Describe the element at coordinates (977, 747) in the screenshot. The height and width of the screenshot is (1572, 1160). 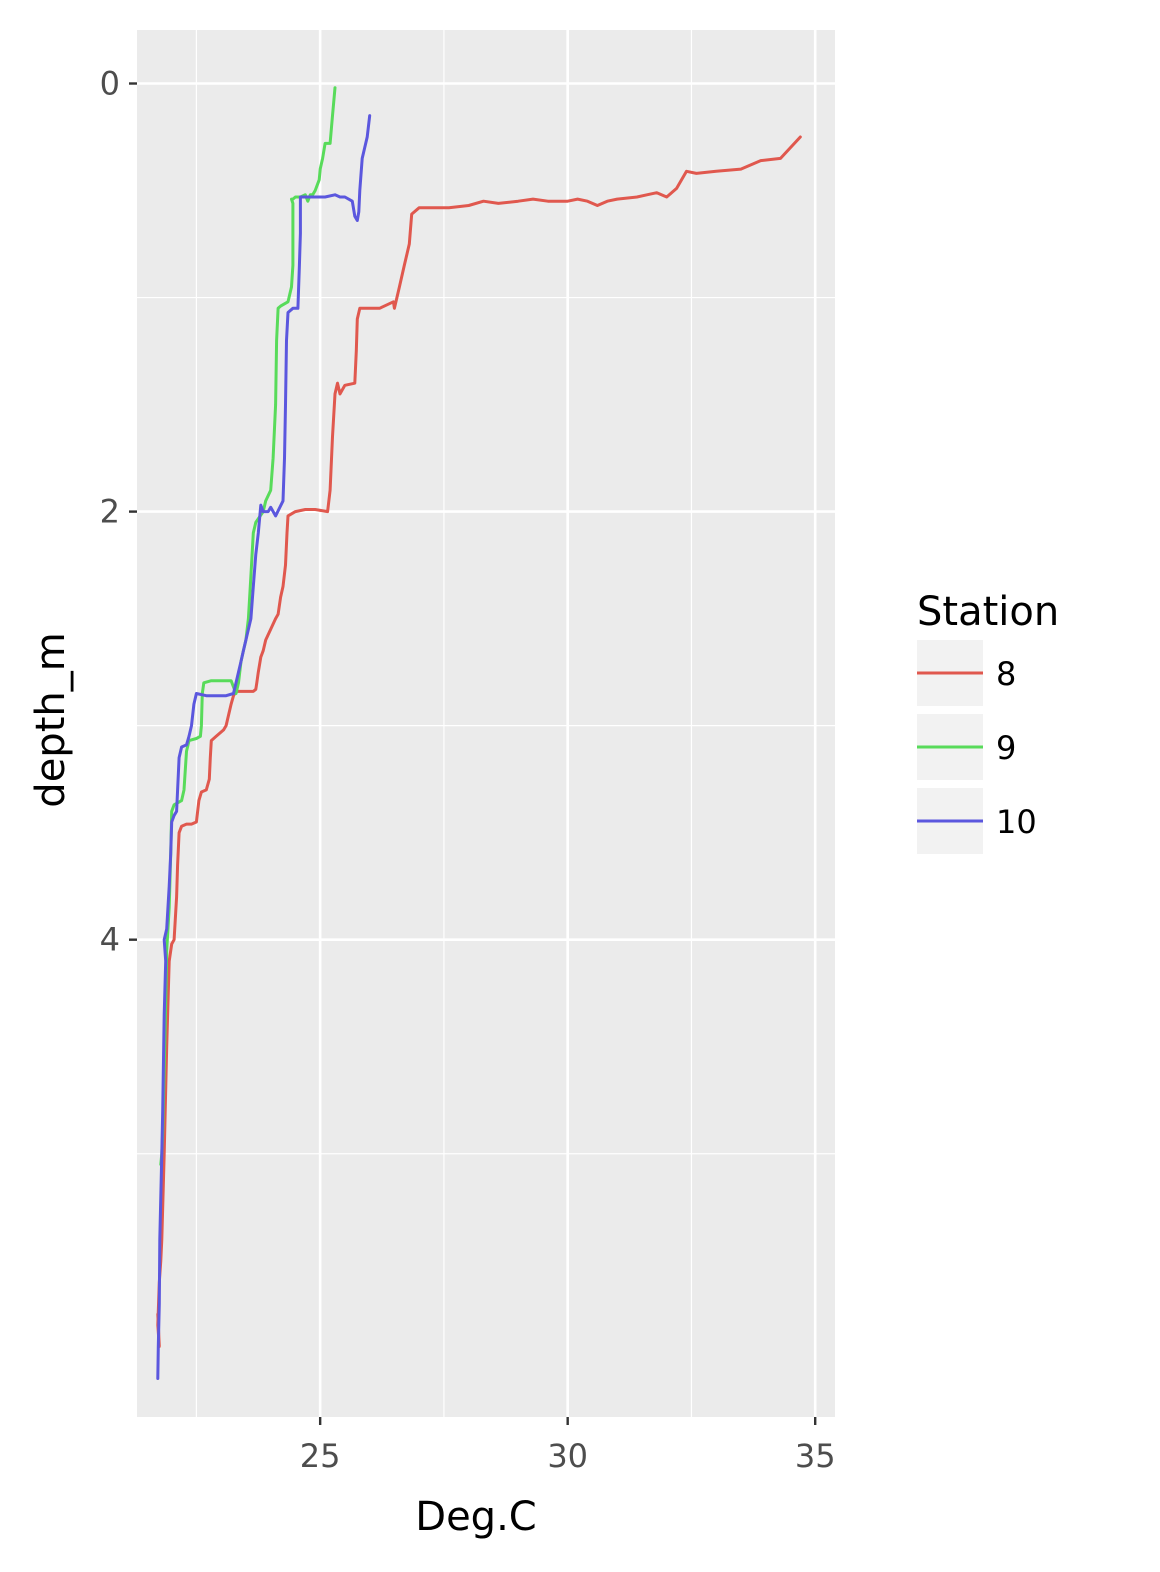
I see `legend-items: 8 9 10` at that location.